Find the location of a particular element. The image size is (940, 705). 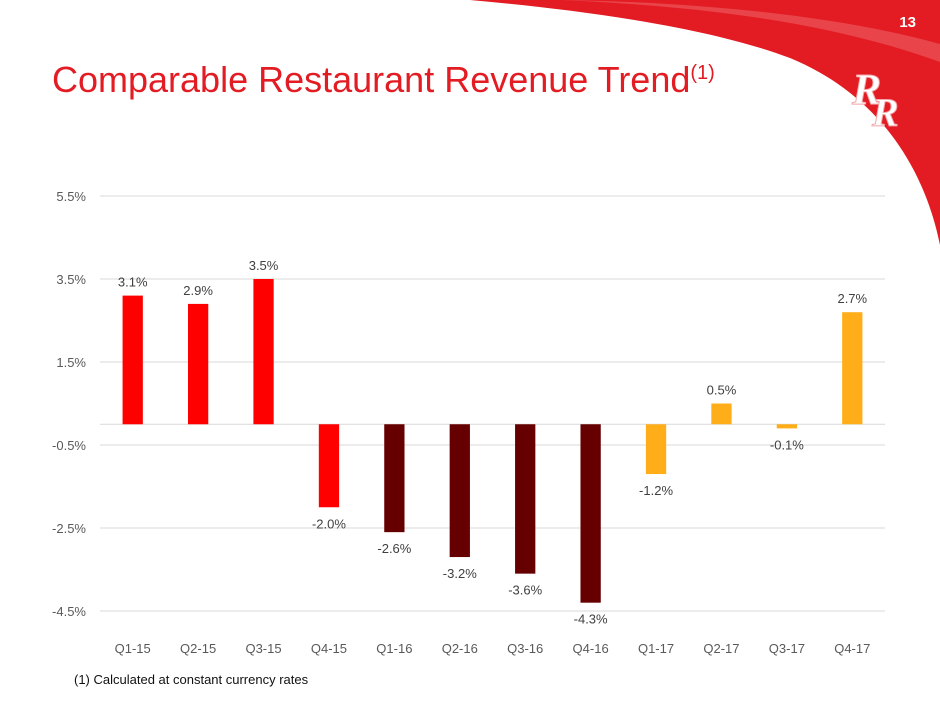

logo-letter-r2: R is located at coordinates (885, 112).